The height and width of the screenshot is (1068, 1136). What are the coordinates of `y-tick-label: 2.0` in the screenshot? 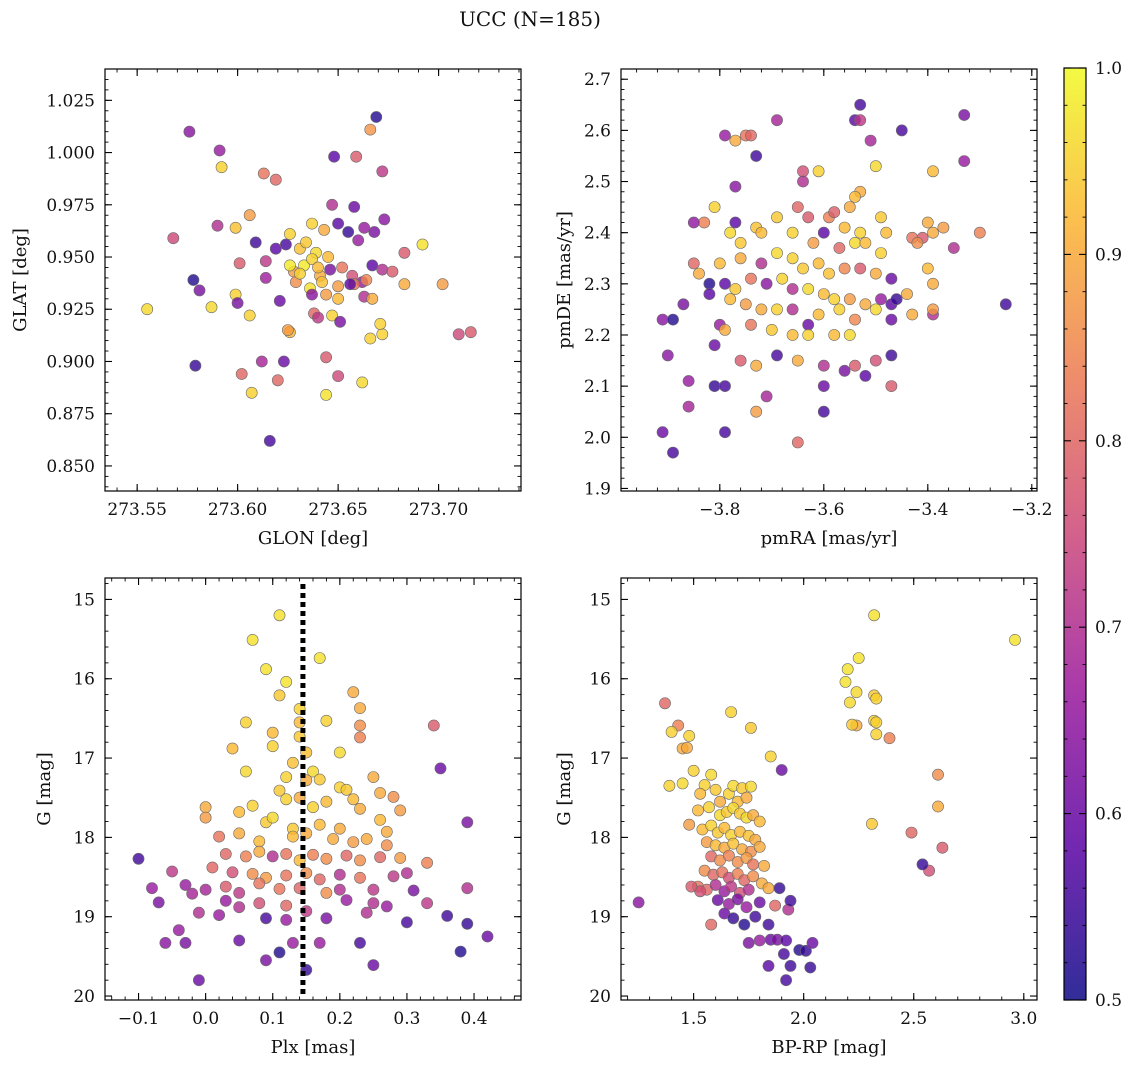 It's located at (597, 438).